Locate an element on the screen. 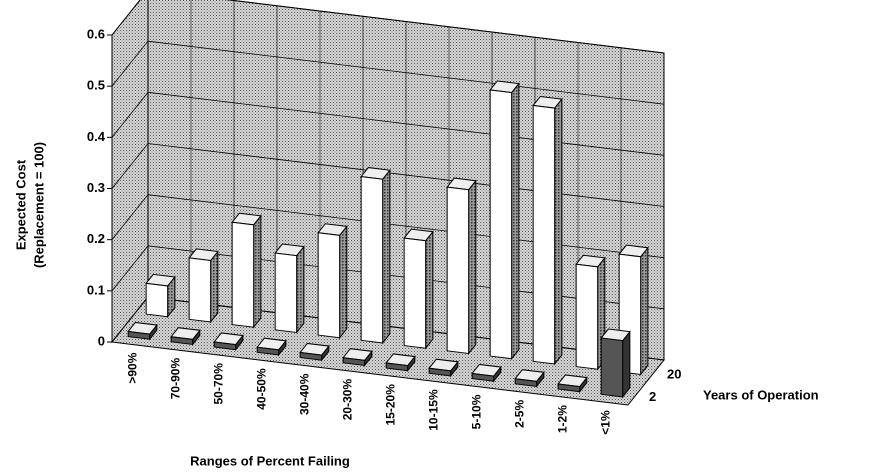 Image resolution: width=875 pixels, height=472 pixels. x-tick-label: 15-20% is located at coordinates (391, 405).